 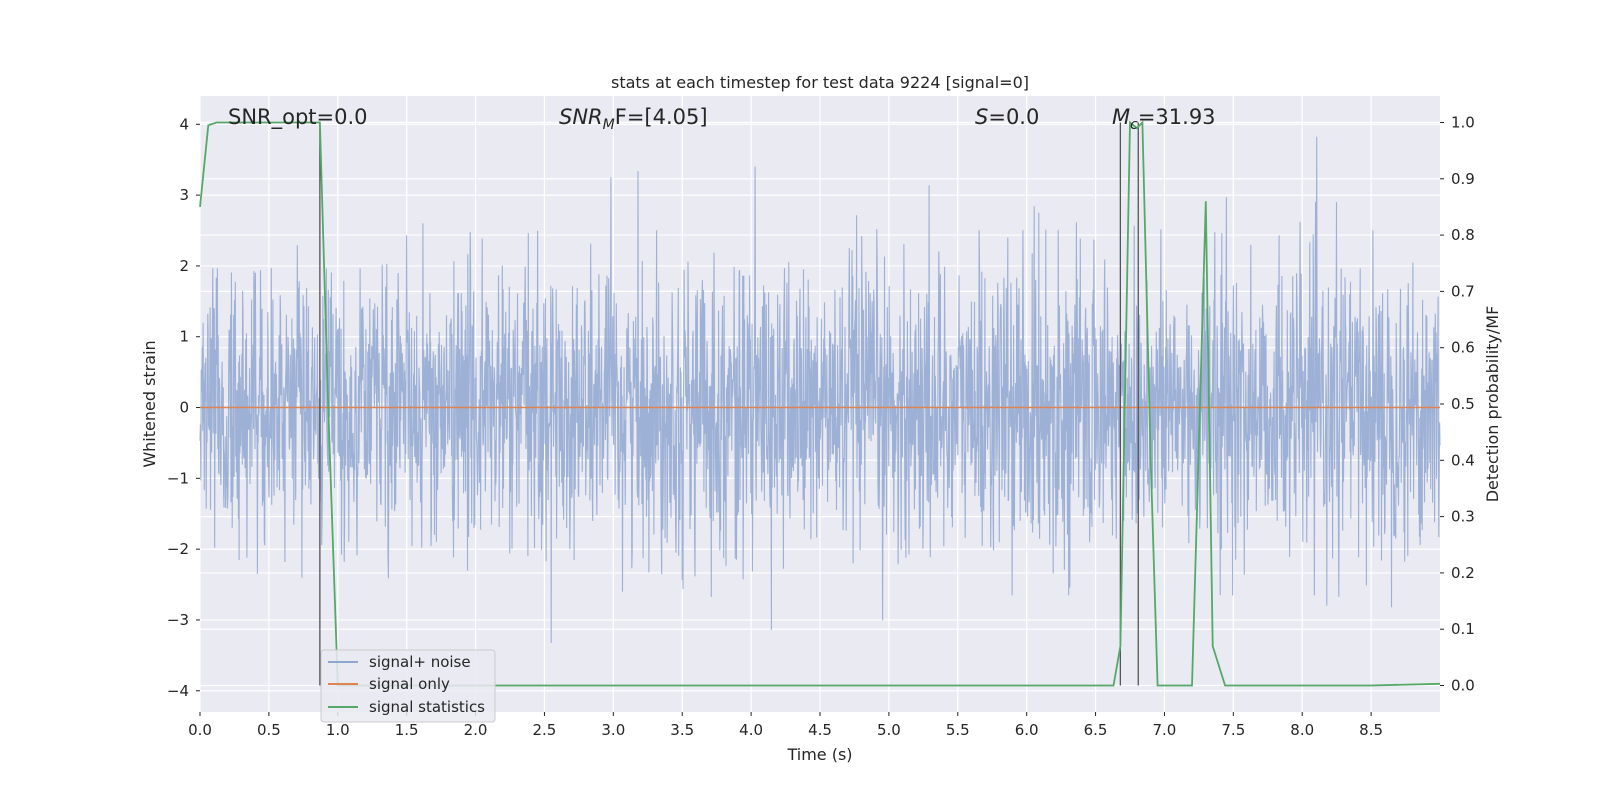 I want to click on y2-tick-label: 0.0, so click(x=1463, y=686).